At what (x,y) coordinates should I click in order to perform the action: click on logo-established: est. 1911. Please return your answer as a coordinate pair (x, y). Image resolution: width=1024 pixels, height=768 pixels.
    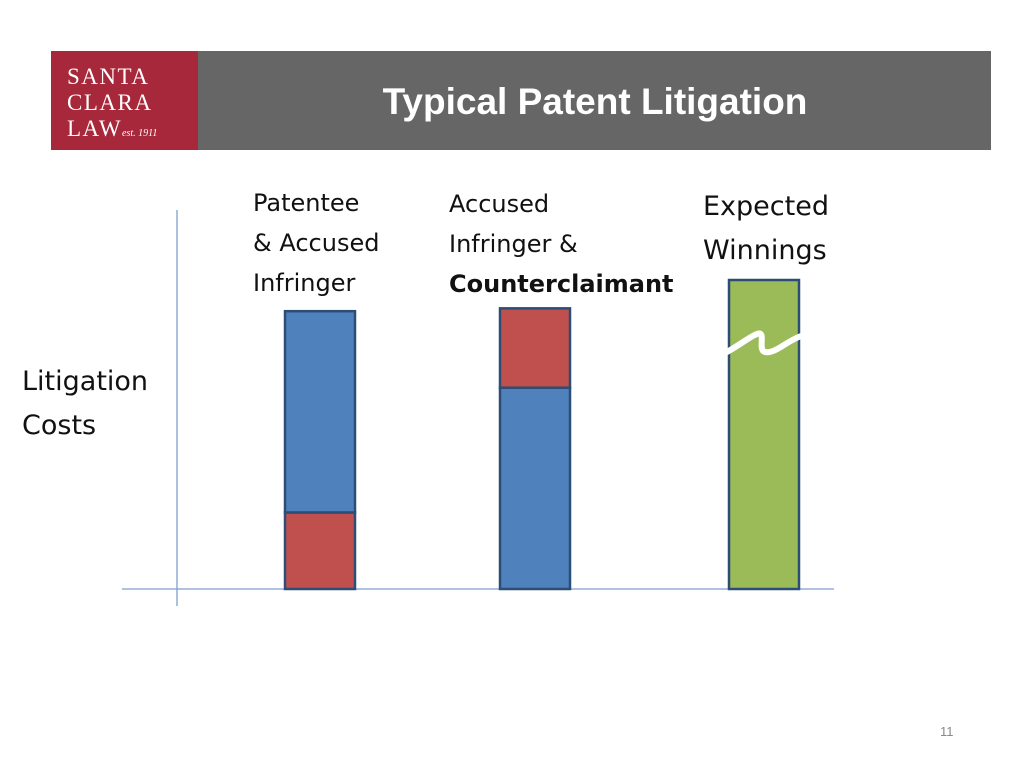
    Looking at the image, I should click on (140, 133).